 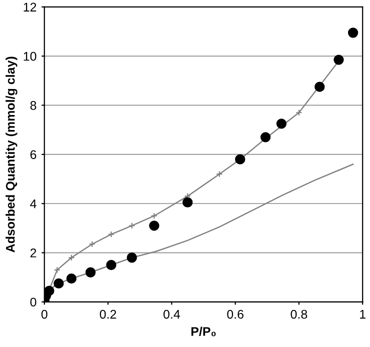 What do you see at coordinates (44, 314) in the screenshot?
I see `x-tick-label: 0` at bounding box center [44, 314].